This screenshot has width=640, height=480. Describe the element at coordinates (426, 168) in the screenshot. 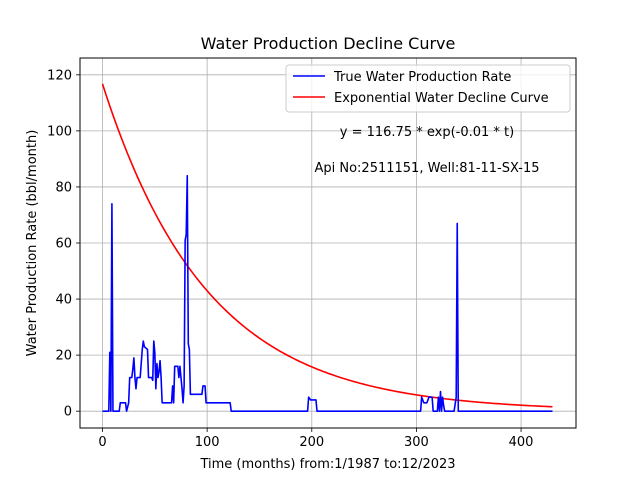

I see `well-annotation: Api No:2511151, Well:81-11-SX-15` at that location.